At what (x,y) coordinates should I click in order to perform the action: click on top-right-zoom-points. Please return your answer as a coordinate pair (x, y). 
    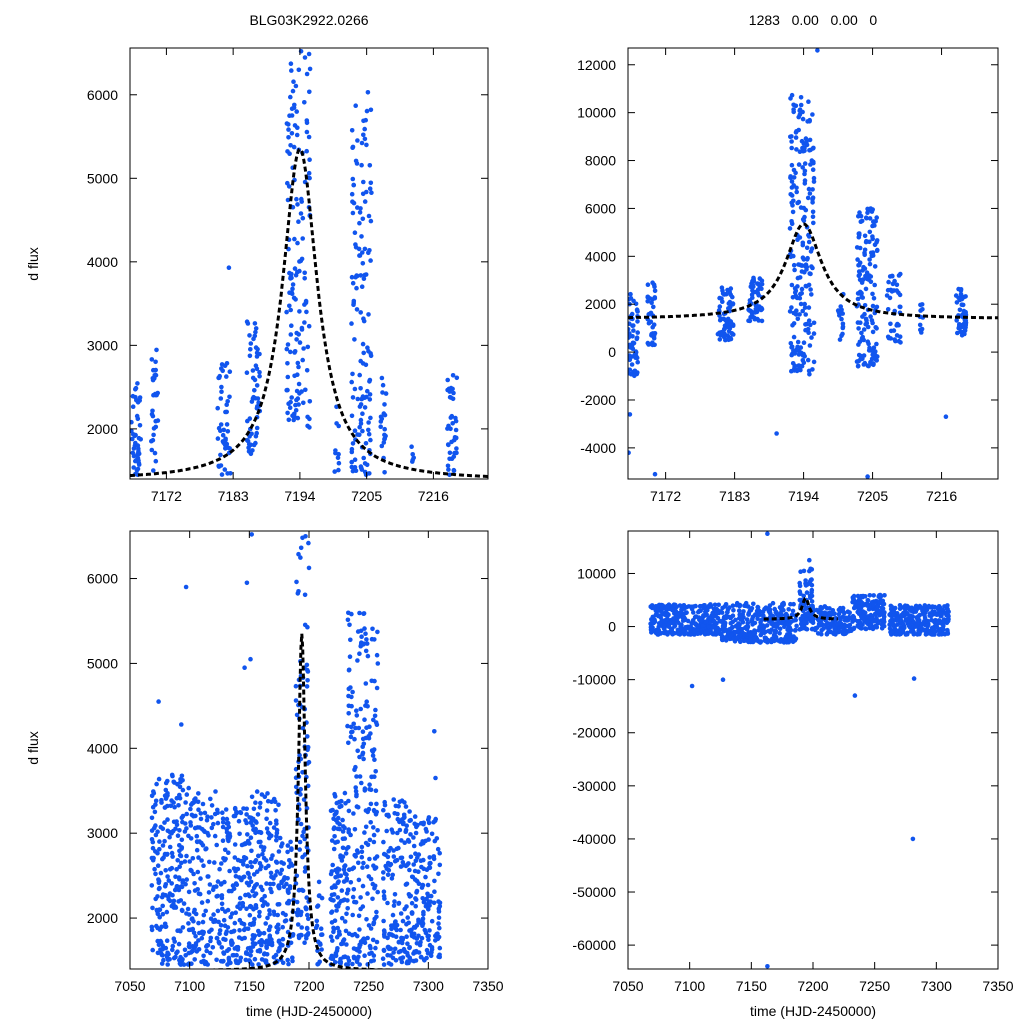
    Looking at the image, I should click on (798, 263).